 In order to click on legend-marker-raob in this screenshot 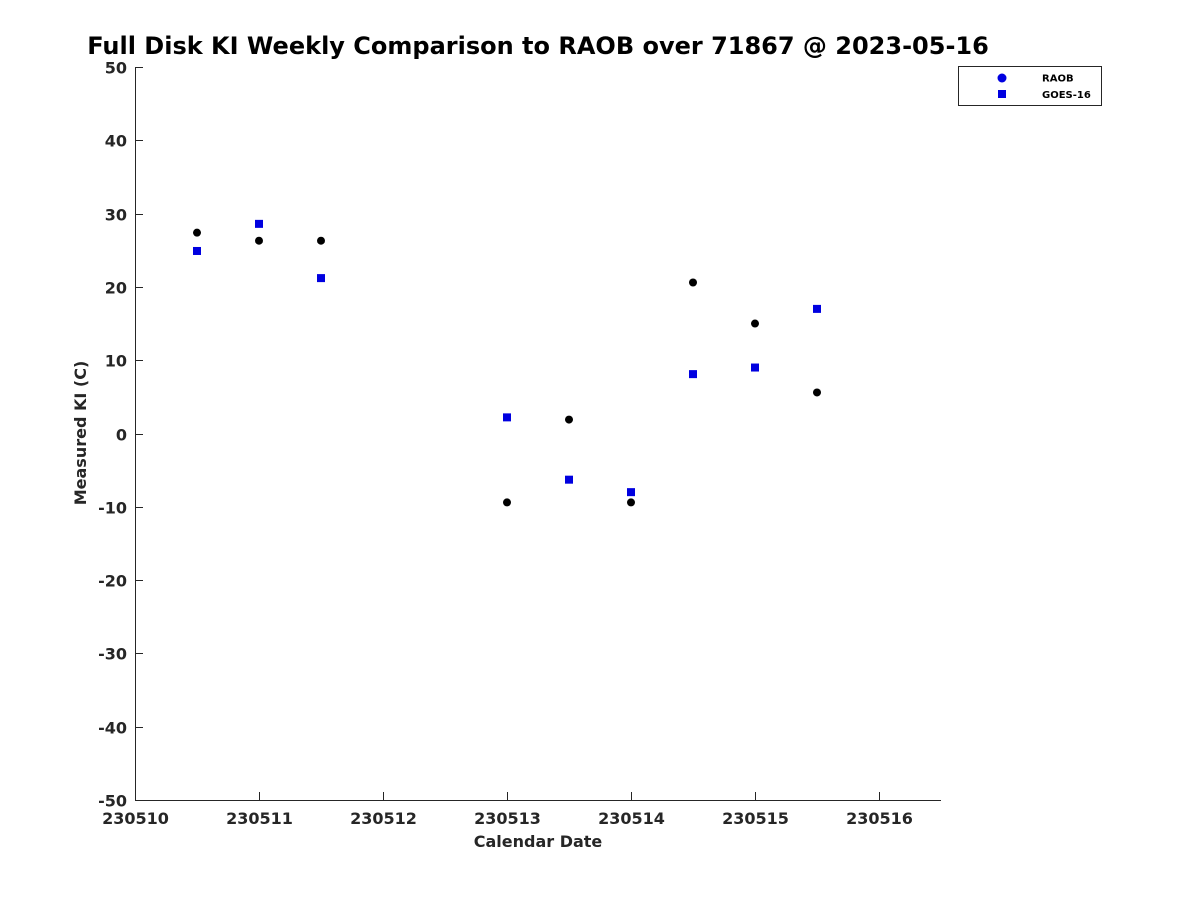, I will do `click(1002, 78)`.